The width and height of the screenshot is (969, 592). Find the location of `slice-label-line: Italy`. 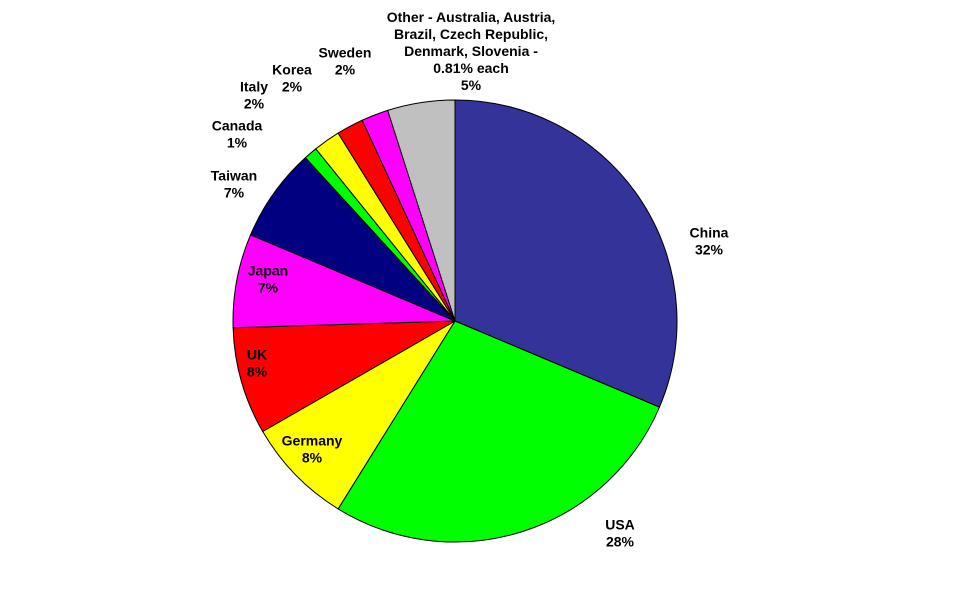

slice-label-line: Italy is located at coordinates (254, 87).